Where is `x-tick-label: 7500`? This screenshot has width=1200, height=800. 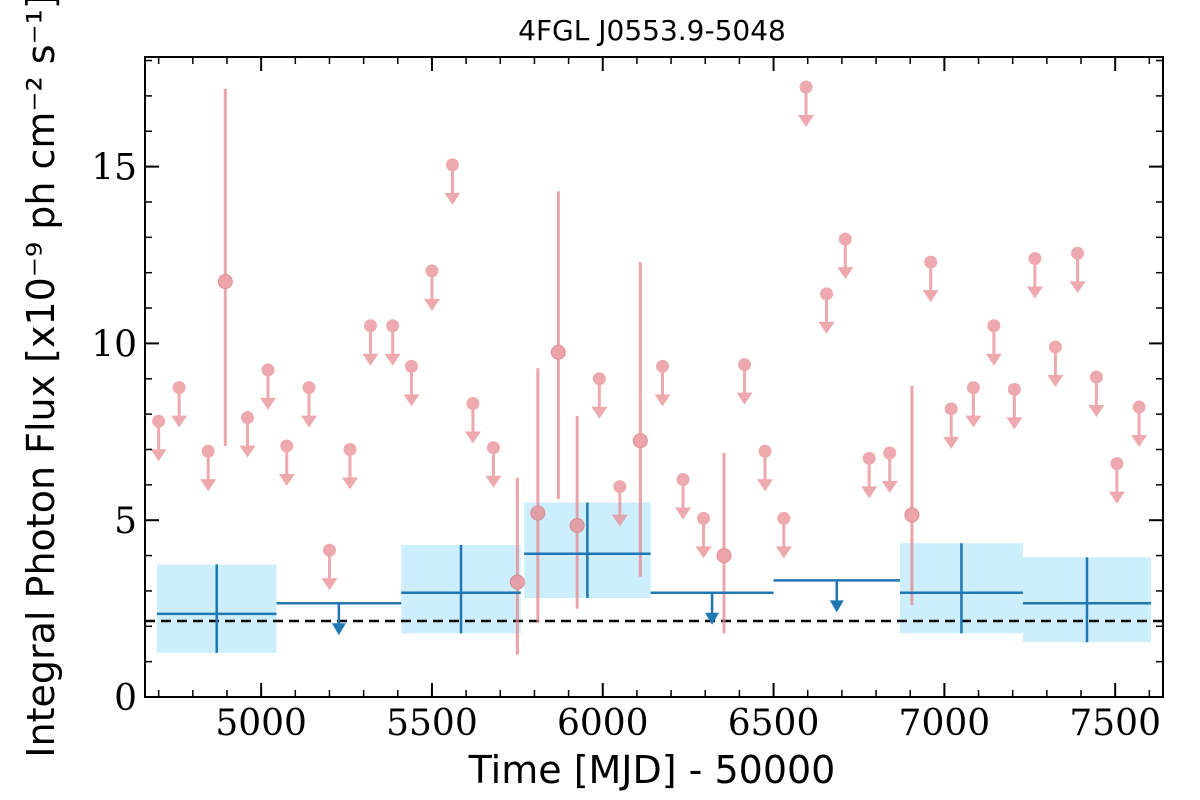 x-tick-label: 7500 is located at coordinates (1115, 723).